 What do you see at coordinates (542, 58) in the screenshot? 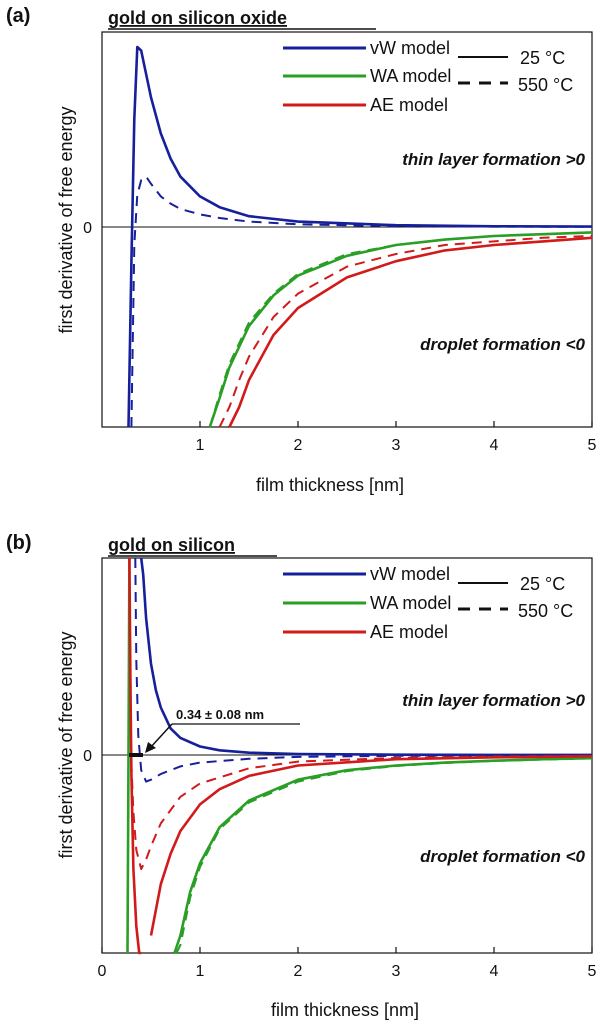
I see `legend-a-solid-label: 25 °C` at bounding box center [542, 58].